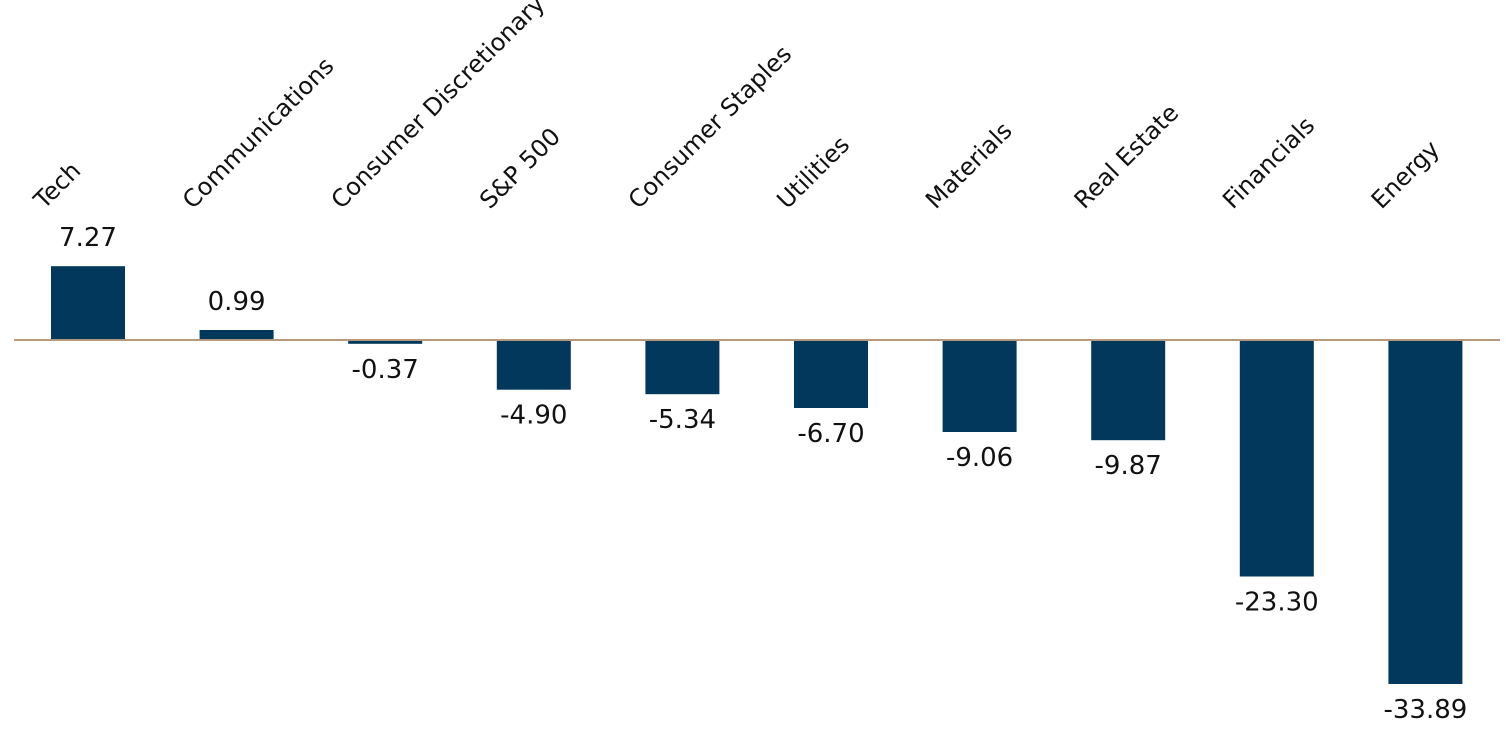  I want to click on value-label-tech: 7.27, so click(88, 238).